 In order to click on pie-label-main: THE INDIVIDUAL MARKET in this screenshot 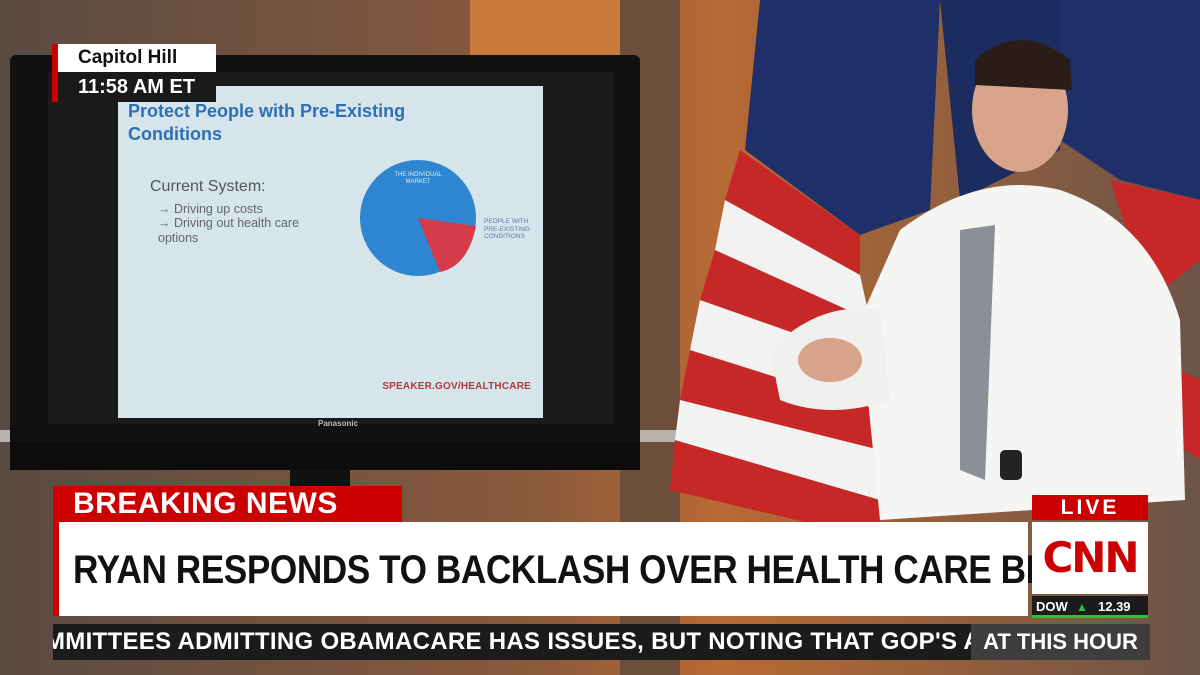, I will do `click(418, 178)`.